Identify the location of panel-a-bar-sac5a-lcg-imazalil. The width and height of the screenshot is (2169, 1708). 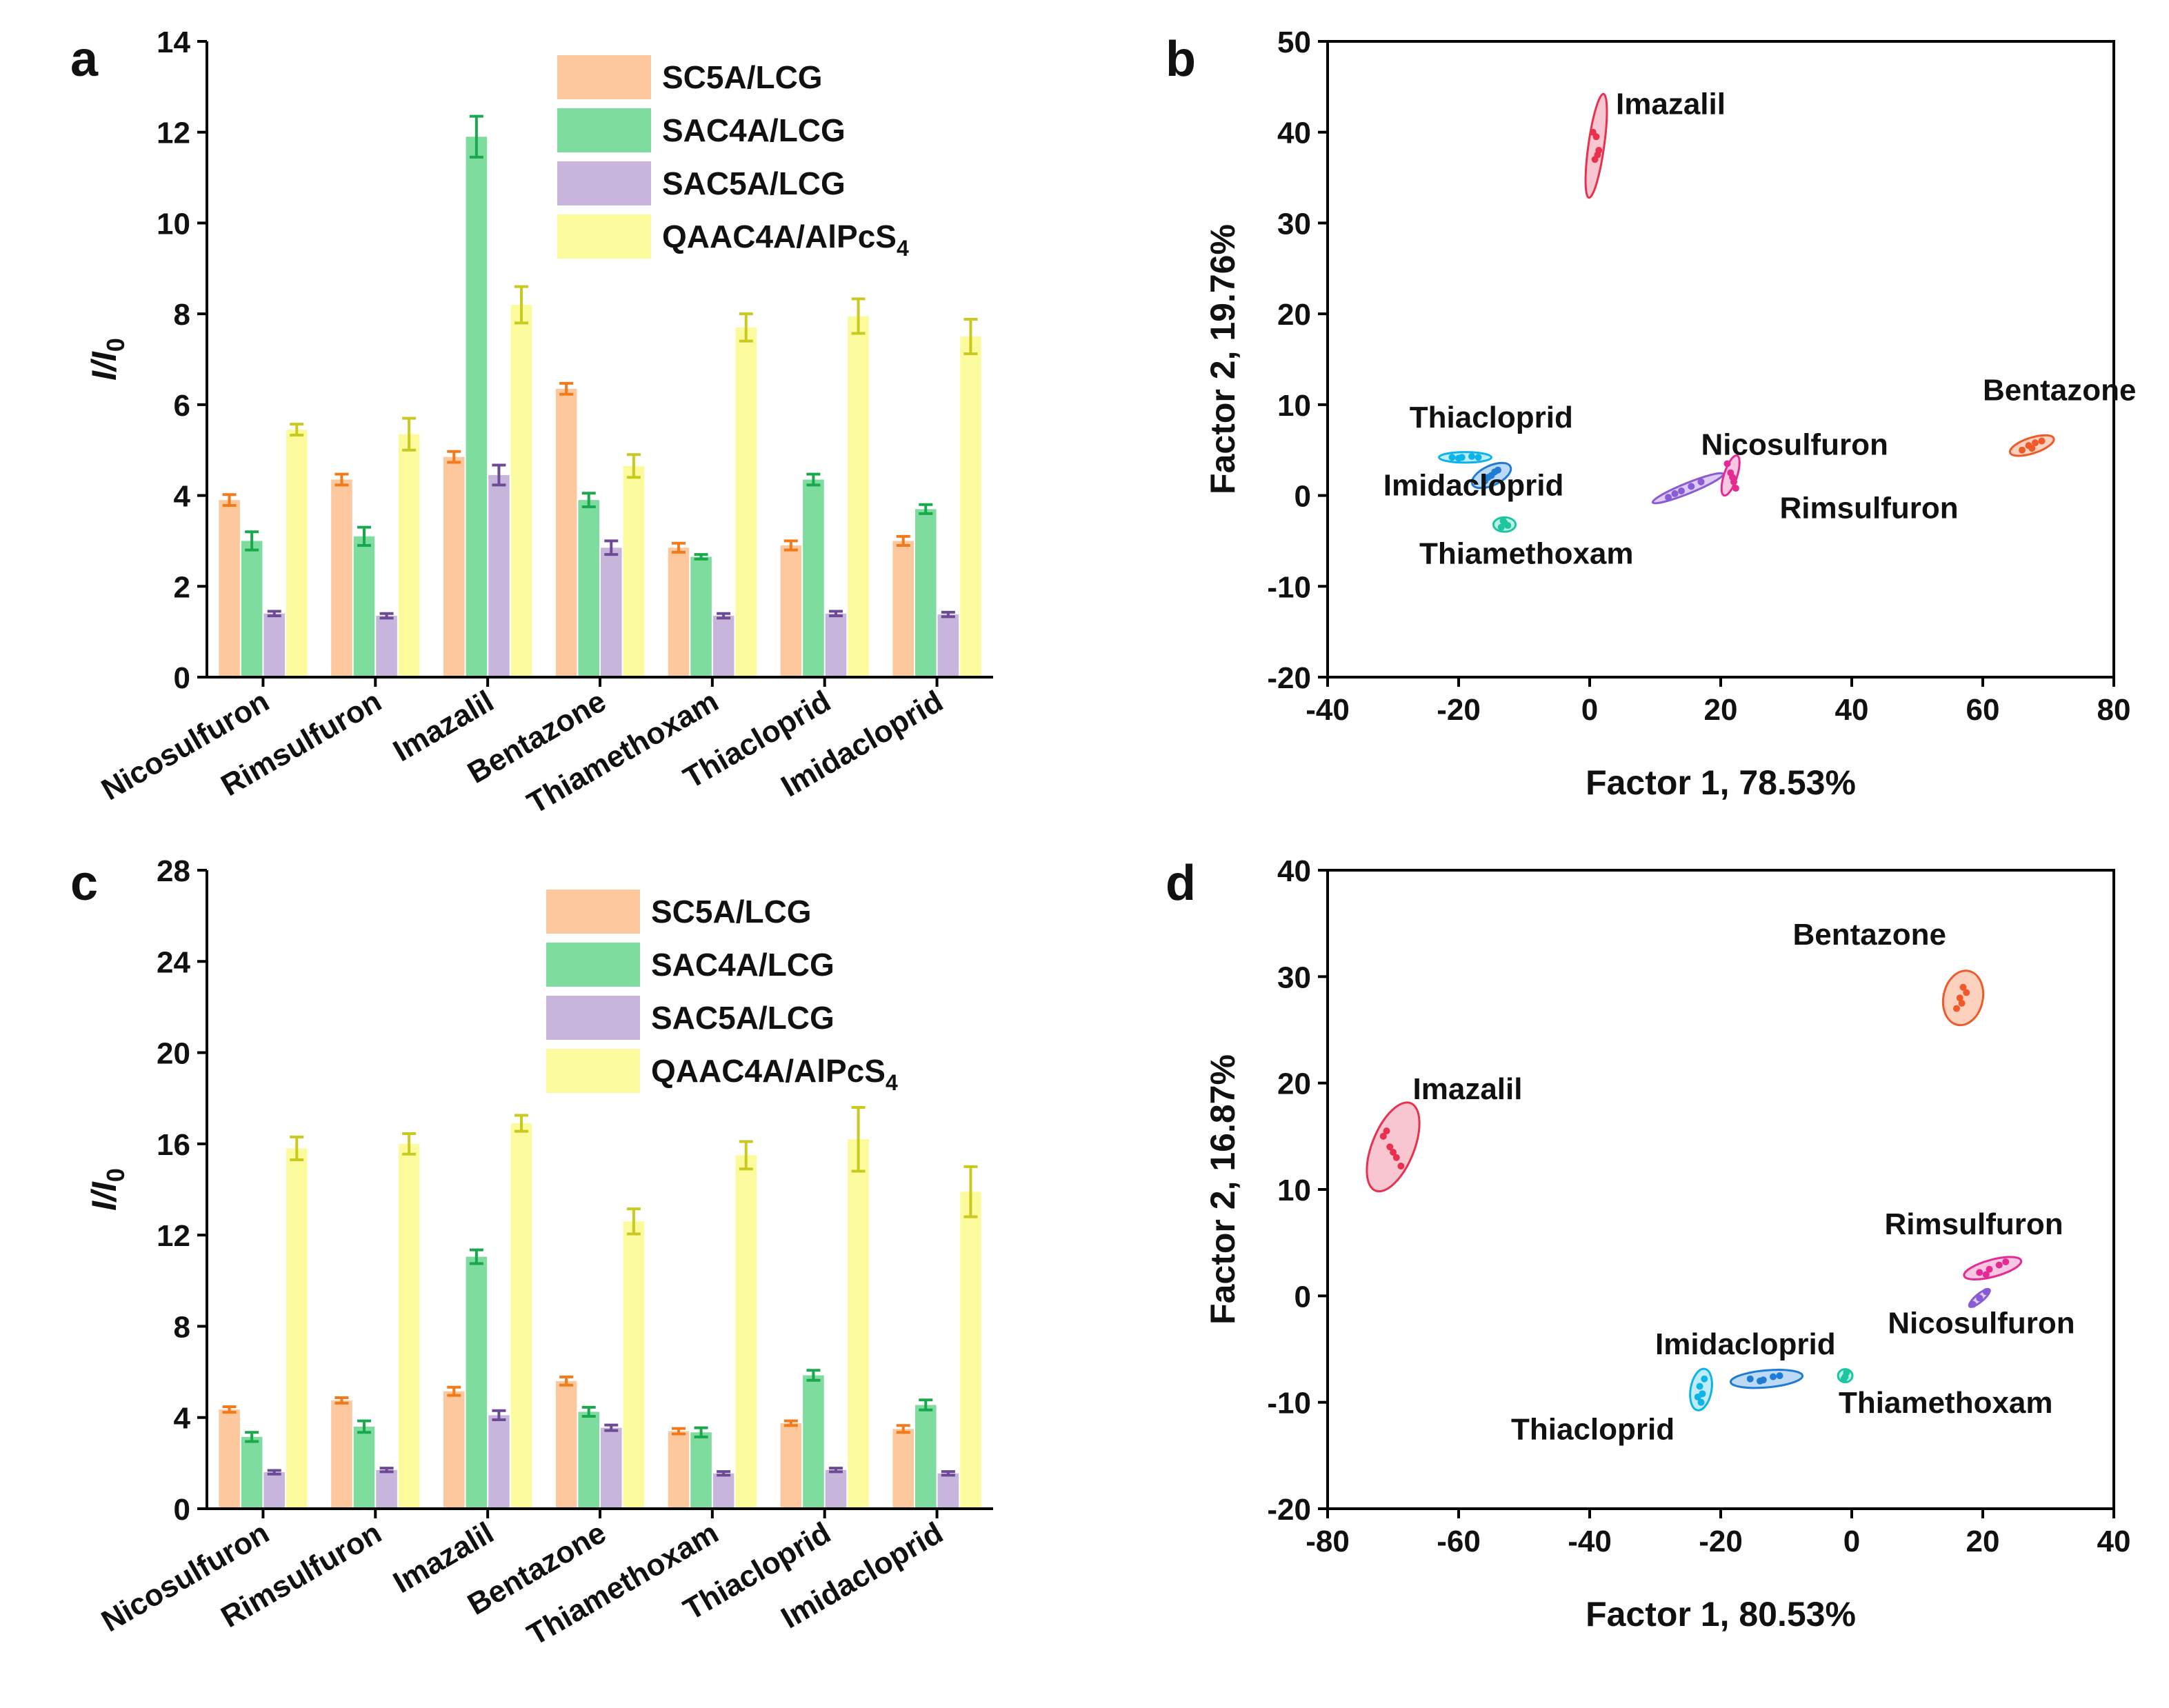
(499, 575).